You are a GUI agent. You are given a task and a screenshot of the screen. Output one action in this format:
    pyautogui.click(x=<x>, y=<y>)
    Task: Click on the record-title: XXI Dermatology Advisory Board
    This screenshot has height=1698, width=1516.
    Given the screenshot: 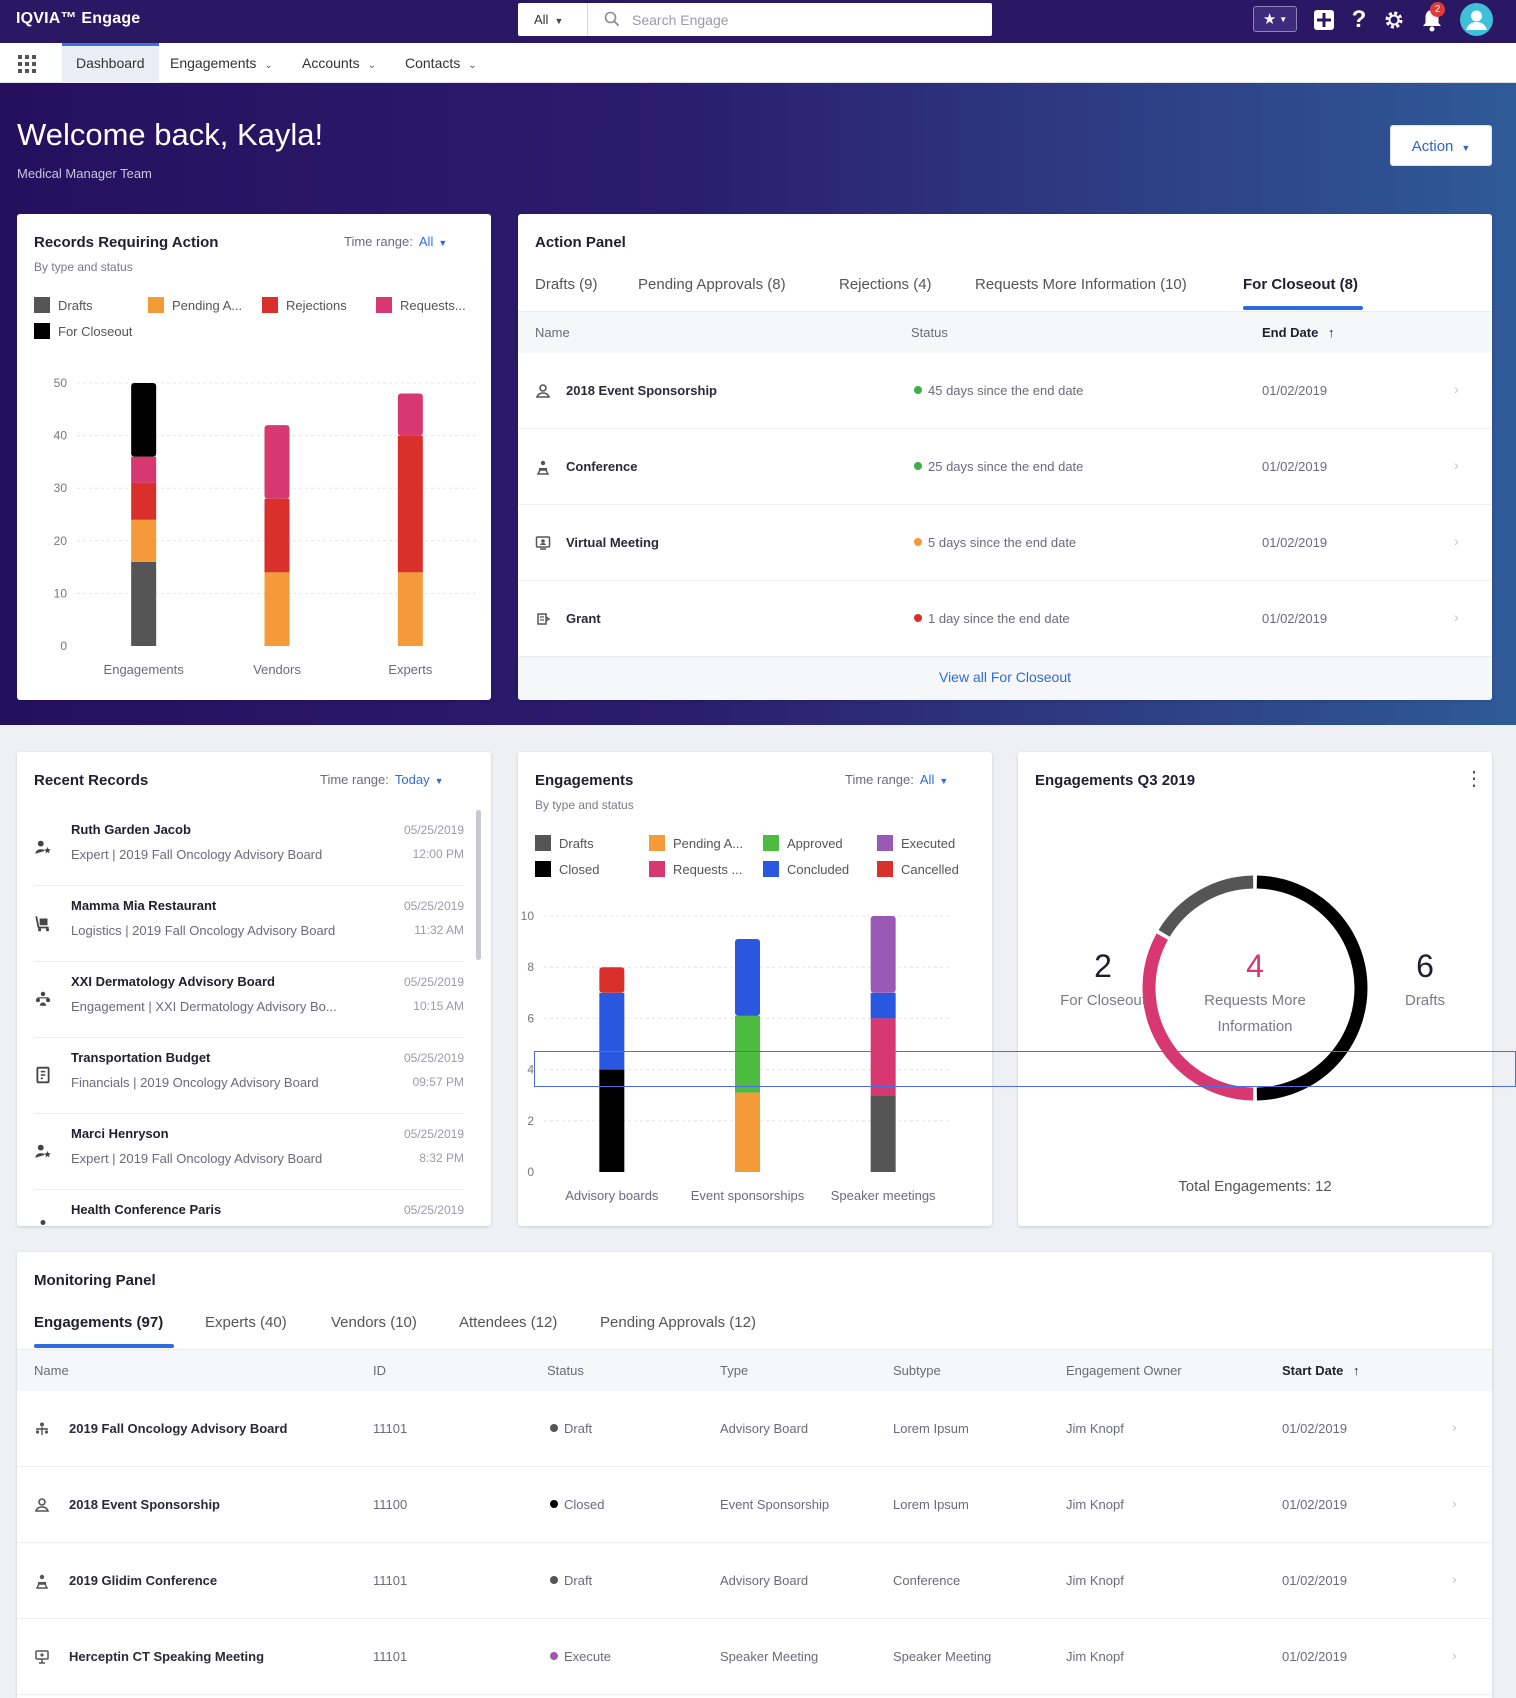 What is the action you would take?
    pyautogui.click(x=173, y=981)
    